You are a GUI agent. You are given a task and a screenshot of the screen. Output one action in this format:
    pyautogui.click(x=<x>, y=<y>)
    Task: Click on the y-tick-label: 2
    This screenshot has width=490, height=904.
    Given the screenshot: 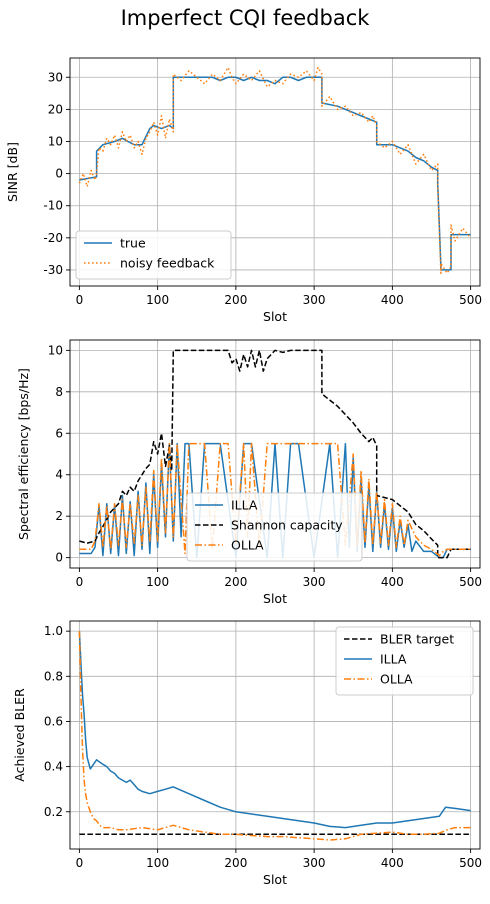 What is the action you would take?
    pyautogui.click(x=59, y=516)
    